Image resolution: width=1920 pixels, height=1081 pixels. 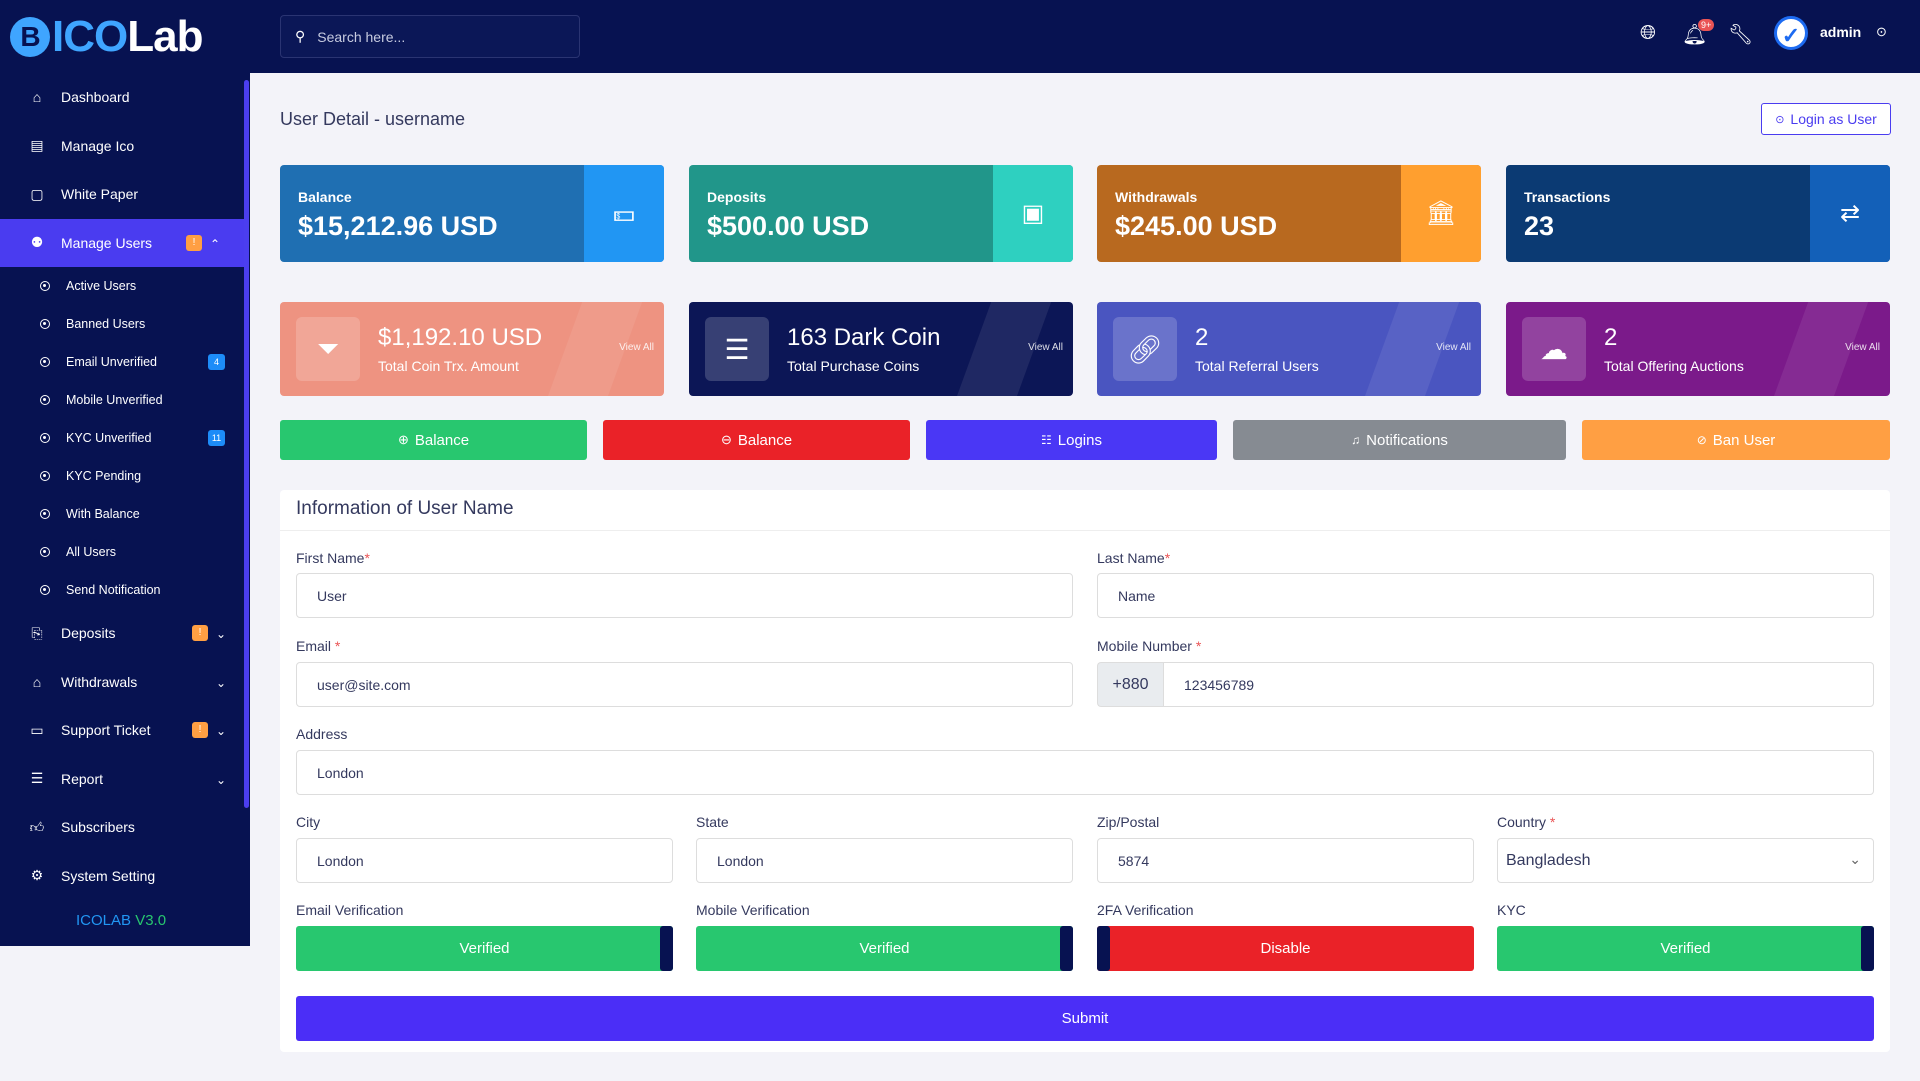 What do you see at coordinates (684, 684) in the screenshot?
I see `email-field: user@site.com` at bounding box center [684, 684].